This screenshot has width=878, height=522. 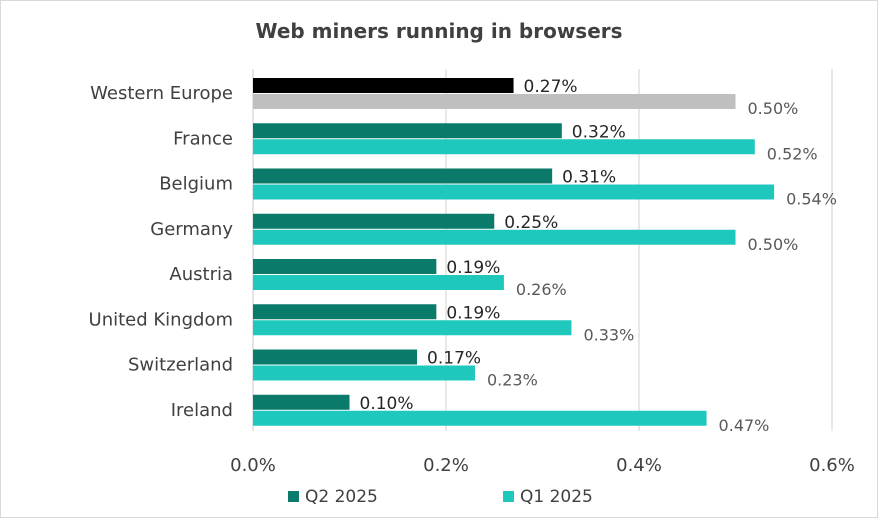 I want to click on category-label: Switzerland, so click(x=180, y=365).